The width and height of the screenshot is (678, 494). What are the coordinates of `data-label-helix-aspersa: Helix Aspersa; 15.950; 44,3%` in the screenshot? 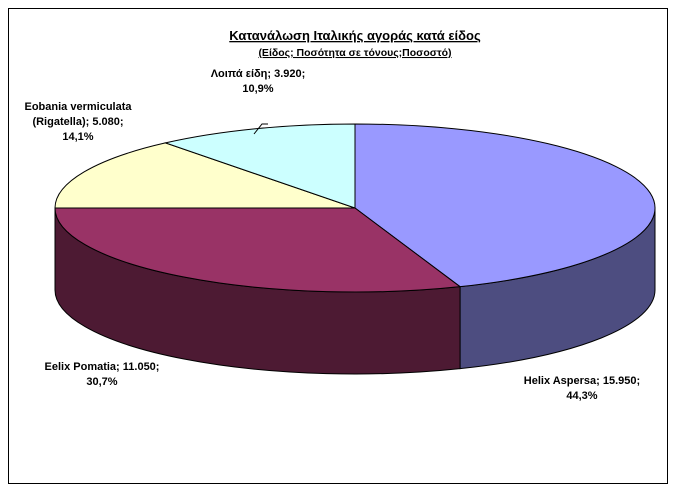 It's located at (582, 388).